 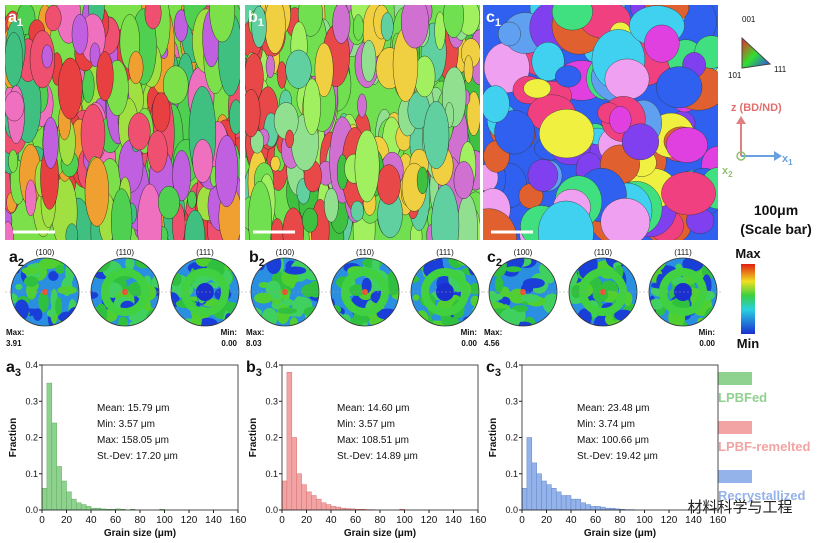 What do you see at coordinates (307, 520) in the screenshot?
I see `x-tick-label: 20` at bounding box center [307, 520].